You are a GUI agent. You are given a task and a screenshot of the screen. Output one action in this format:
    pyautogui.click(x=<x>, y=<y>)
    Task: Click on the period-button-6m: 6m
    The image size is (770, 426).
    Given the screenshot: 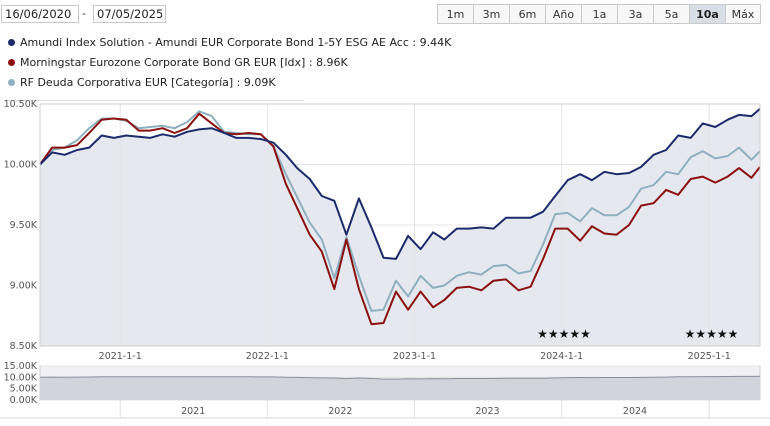 What is the action you would take?
    pyautogui.click(x=527, y=14)
    